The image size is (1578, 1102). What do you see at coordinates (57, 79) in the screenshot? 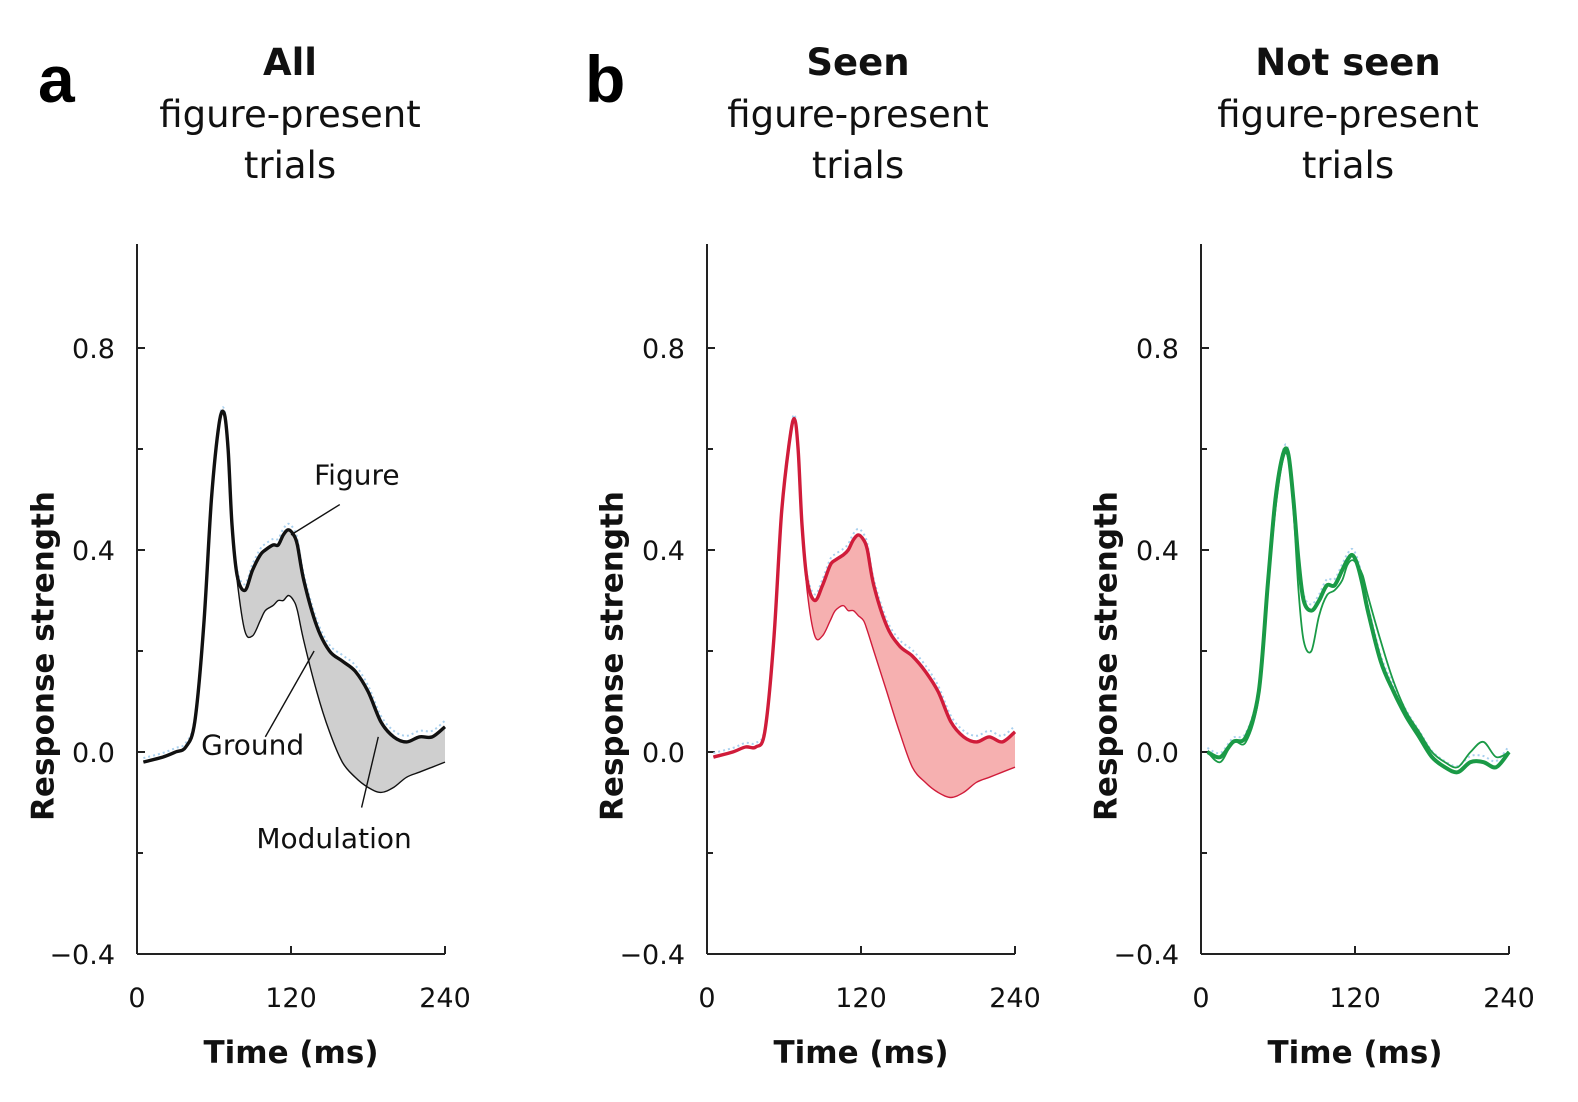
I see `panel-letter-a: a` at bounding box center [57, 79].